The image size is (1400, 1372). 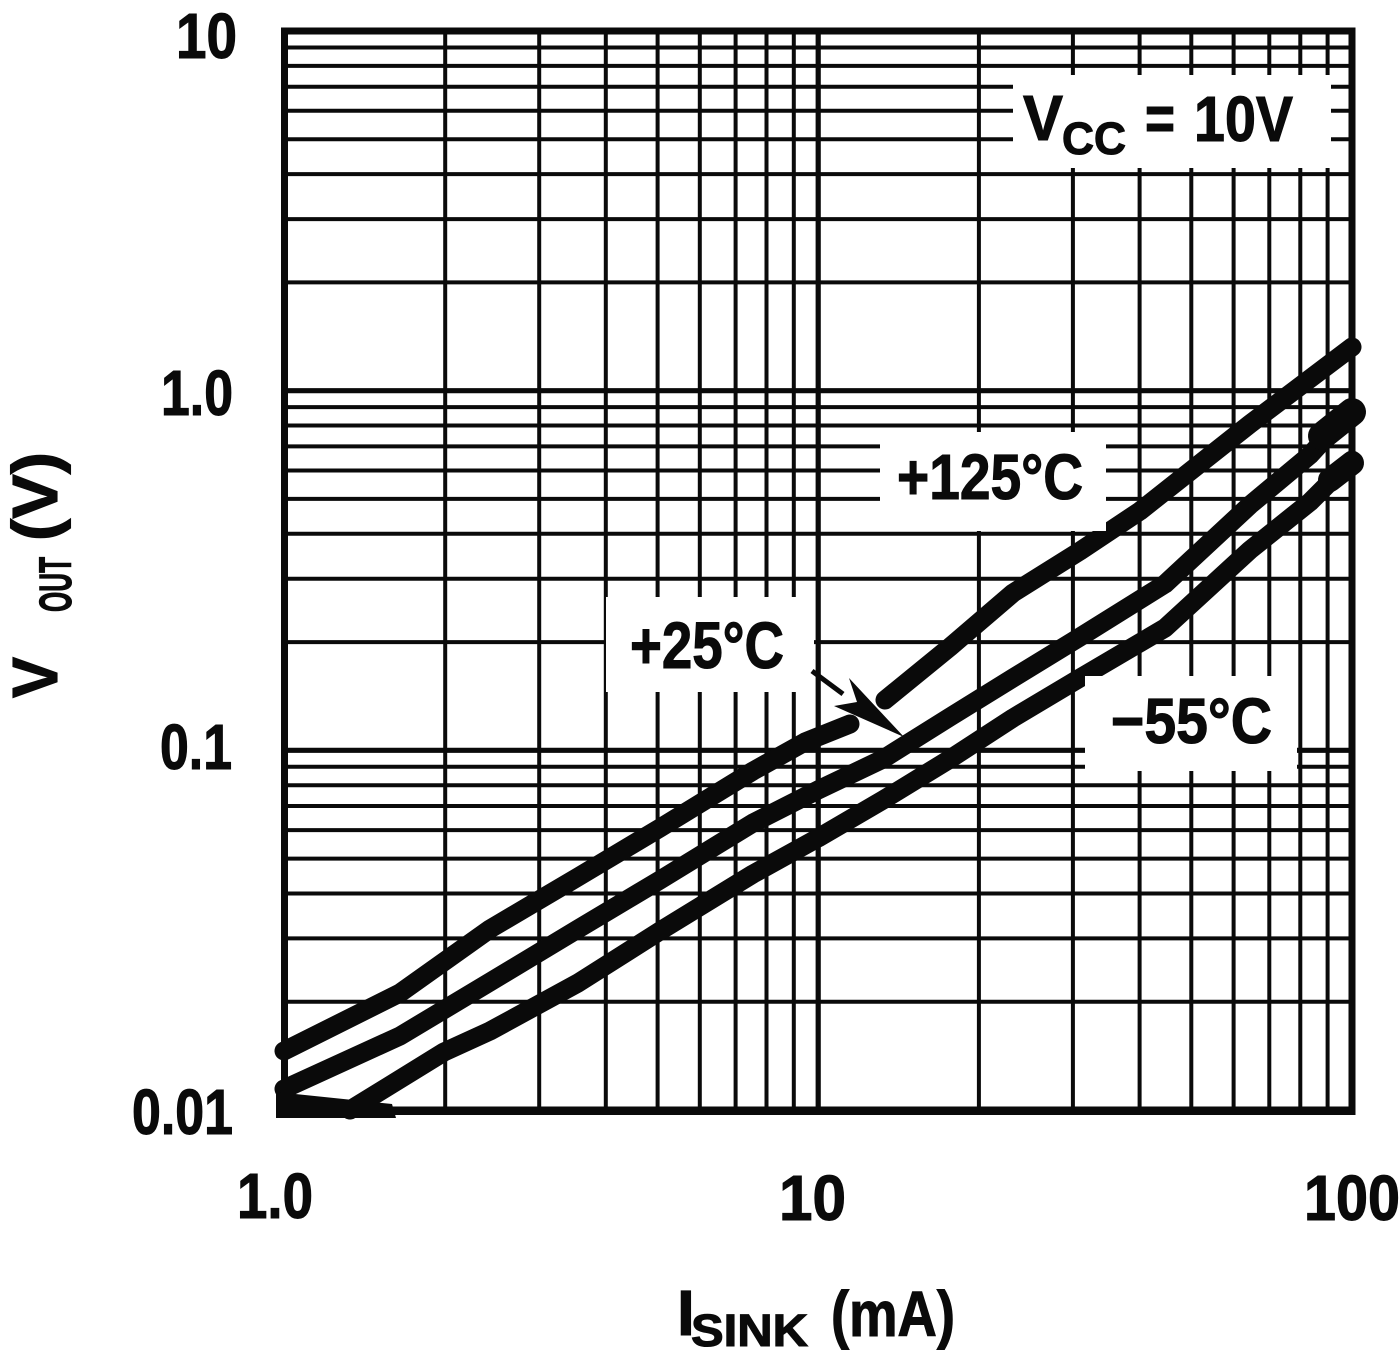 I want to click on svg-text: 0.1, so click(x=196, y=747).